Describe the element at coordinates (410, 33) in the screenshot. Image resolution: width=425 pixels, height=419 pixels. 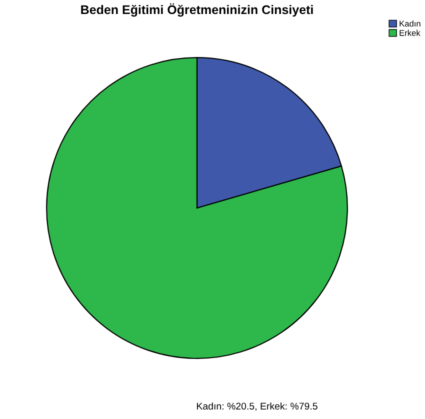
I see `legend-label: Erkek` at that location.